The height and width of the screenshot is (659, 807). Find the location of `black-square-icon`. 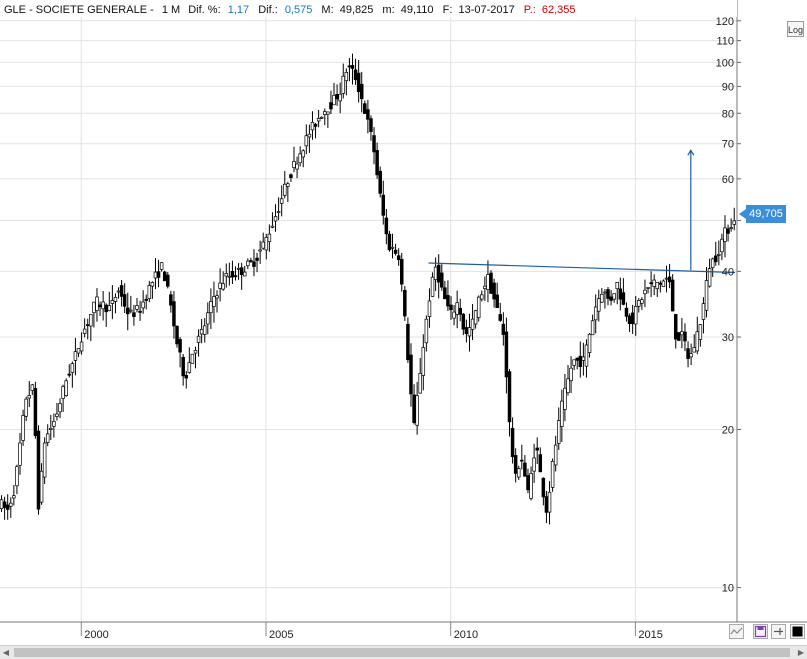

black-square-icon is located at coordinates (797, 631).